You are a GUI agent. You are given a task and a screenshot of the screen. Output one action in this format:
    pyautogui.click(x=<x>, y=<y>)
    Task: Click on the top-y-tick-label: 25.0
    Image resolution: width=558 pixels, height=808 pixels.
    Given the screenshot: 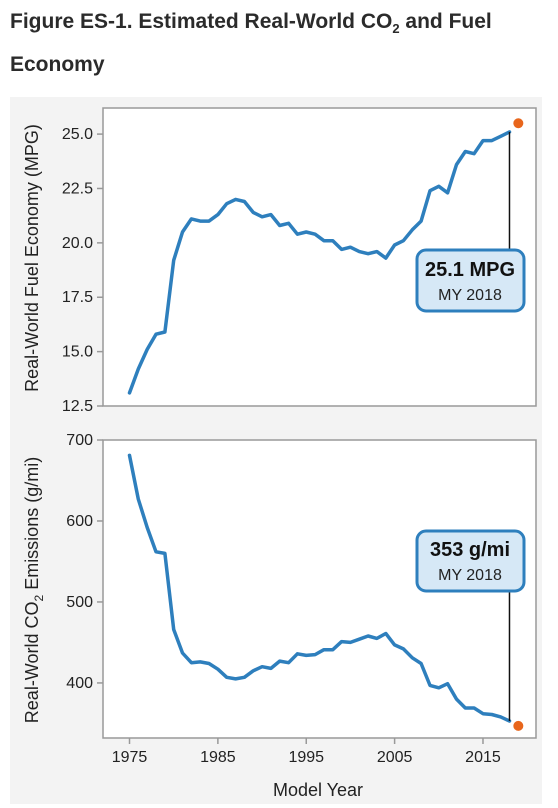 What is the action you would take?
    pyautogui.click(x=77, y=134)
    